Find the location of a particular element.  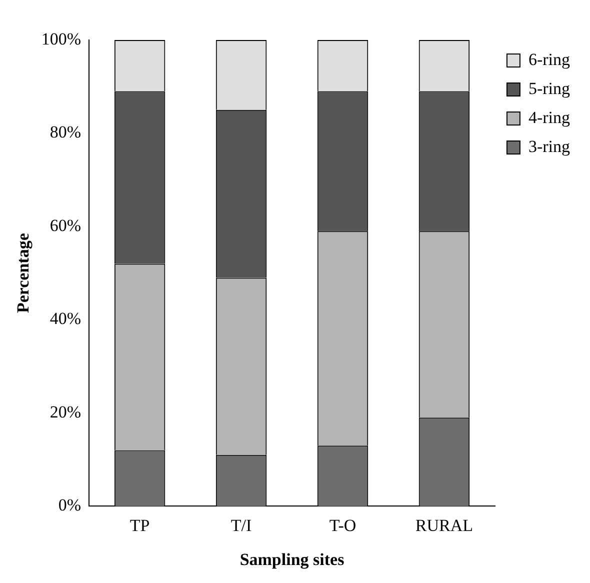

y-axis-title: Percentage is located at coordinates (23, 273).